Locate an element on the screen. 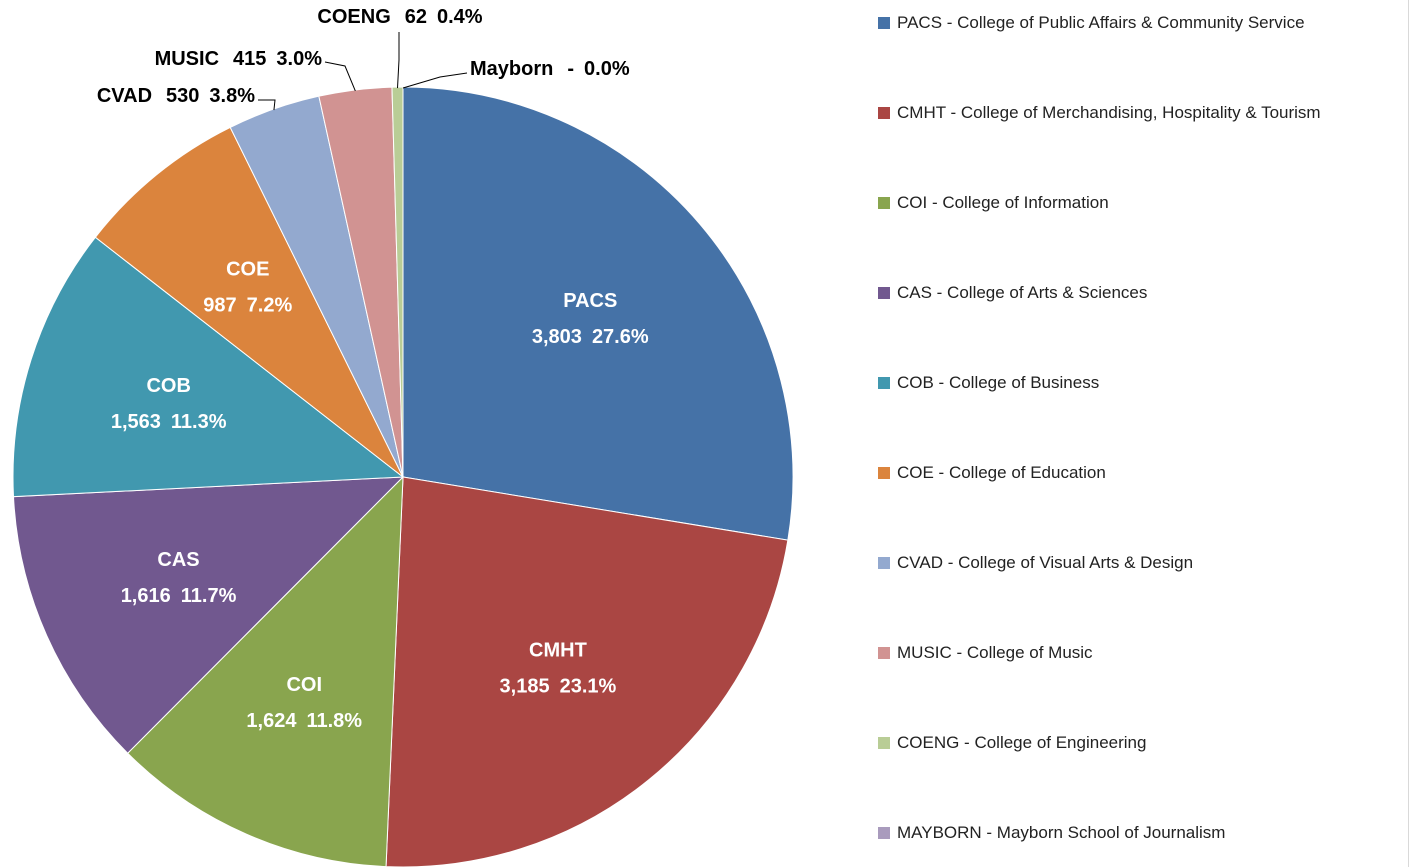  slice-percent: 11.3% is located at coordinates (199, 422).